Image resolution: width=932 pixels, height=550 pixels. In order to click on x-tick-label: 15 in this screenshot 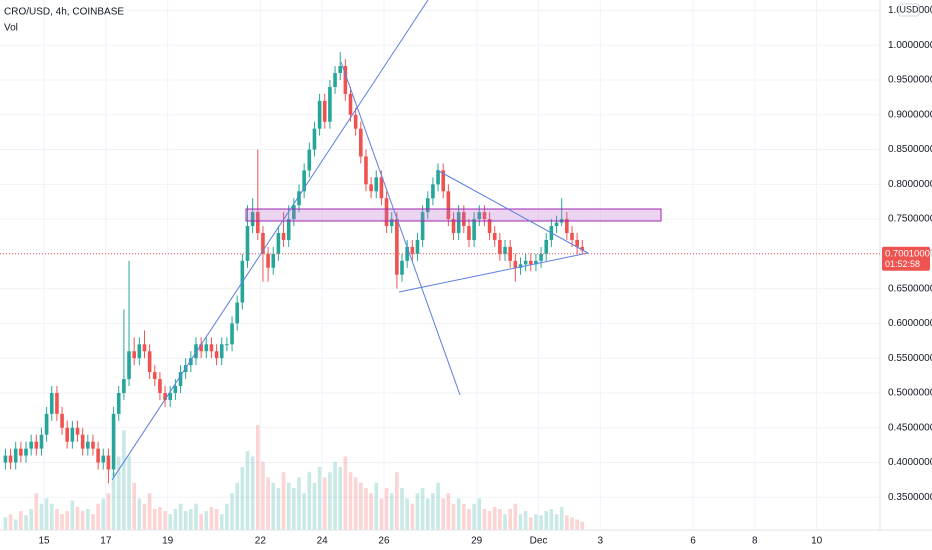, I will do `click(44, 541)`.